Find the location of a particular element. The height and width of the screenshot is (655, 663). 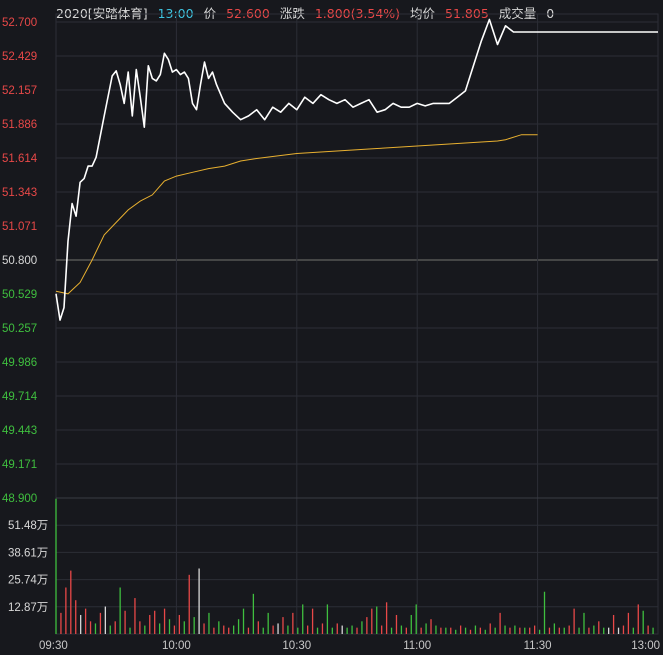

price-tick-label: 50.800 is located at coordinates (19, 261).